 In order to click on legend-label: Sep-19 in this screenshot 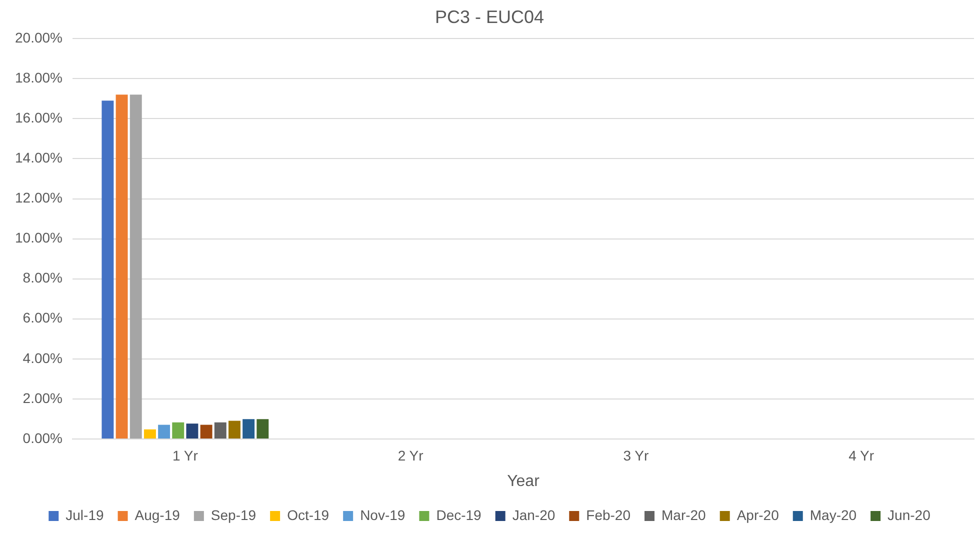, I will do `click(233, 514)`.